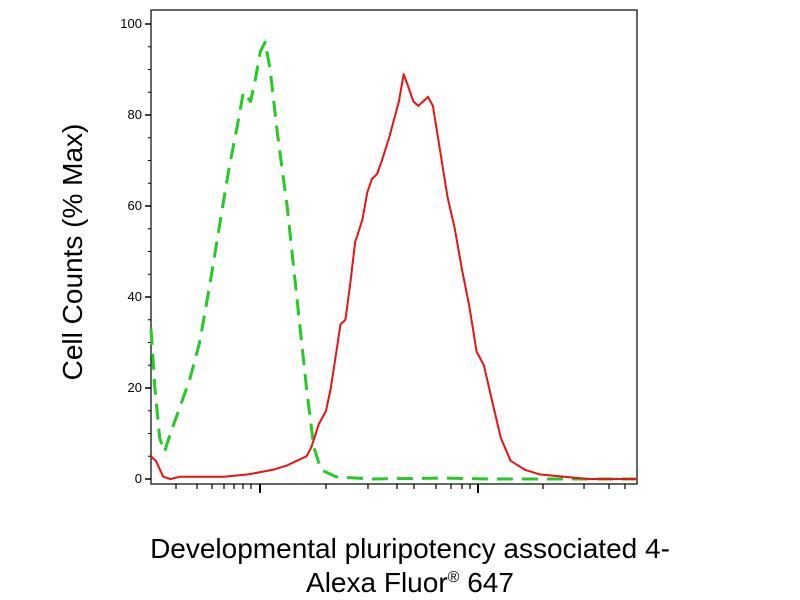 This screenshot has width=800, height=600. What do you see at coordinates (135, 114) in the screenshot?
I see `y-tick-label: 80` at bounding box center [135, 114].